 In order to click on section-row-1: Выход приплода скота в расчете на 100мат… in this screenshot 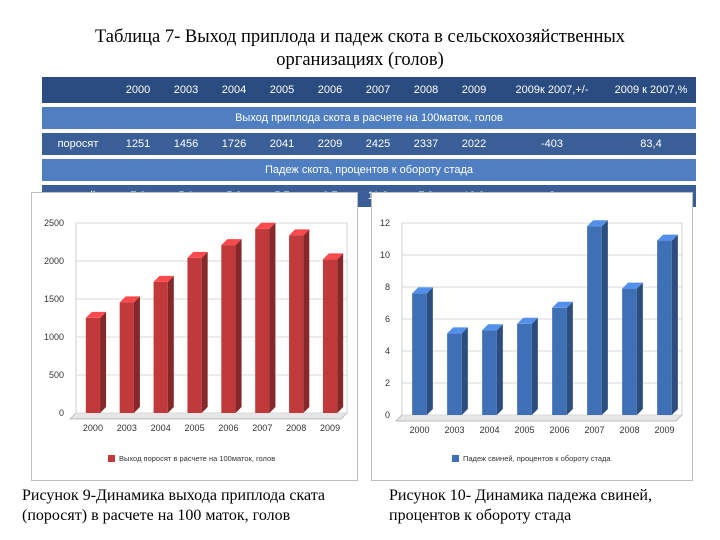, I will do `click(369, 118)`.